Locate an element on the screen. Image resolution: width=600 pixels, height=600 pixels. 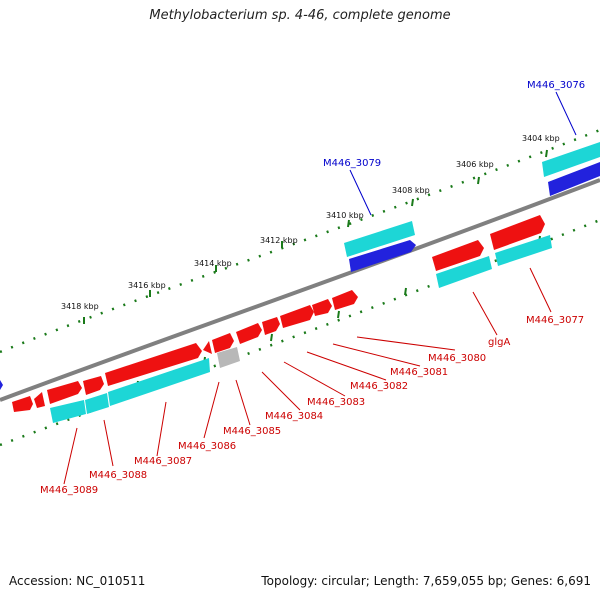
tick-label-3418: 3418 kbp is located at coordinates (80, 306).